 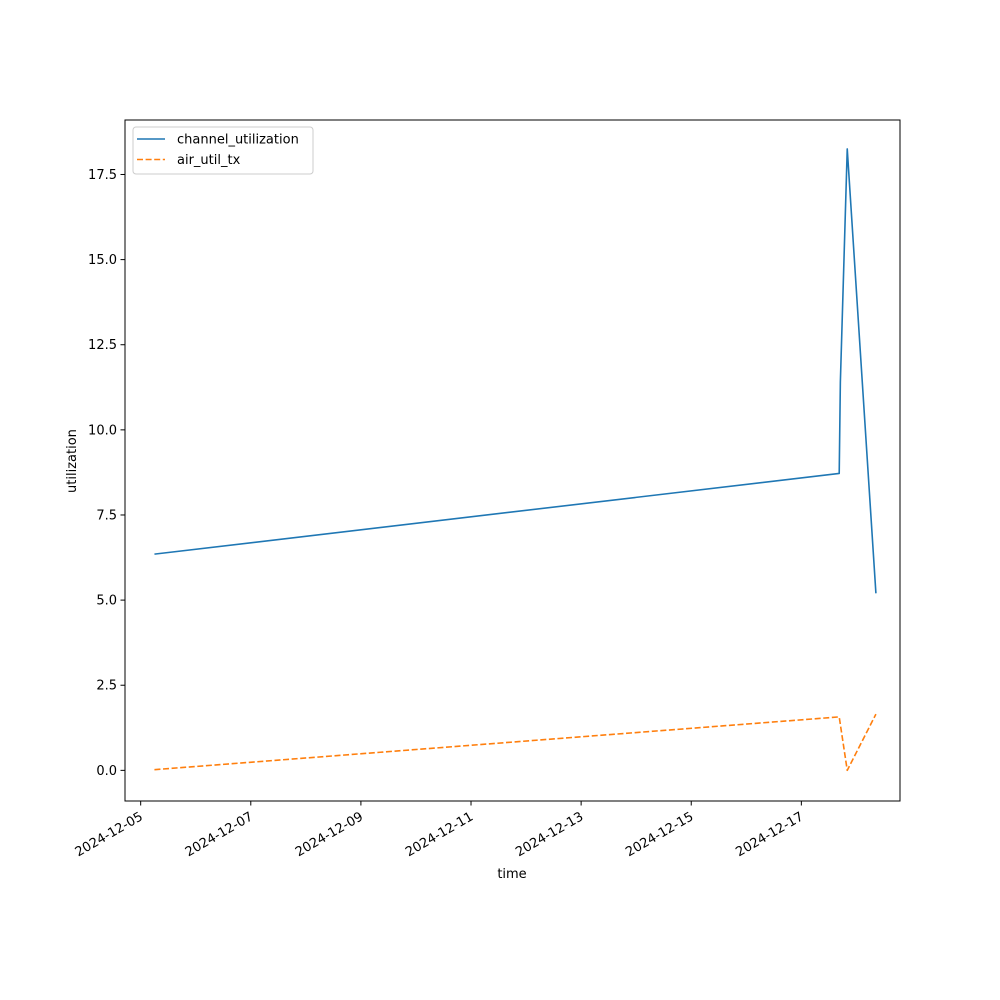 What do you see at coordinates (219, 834) in the screenshot?
I see `x-tick-label: 2024-12-07` at bounding box center [219, 834].